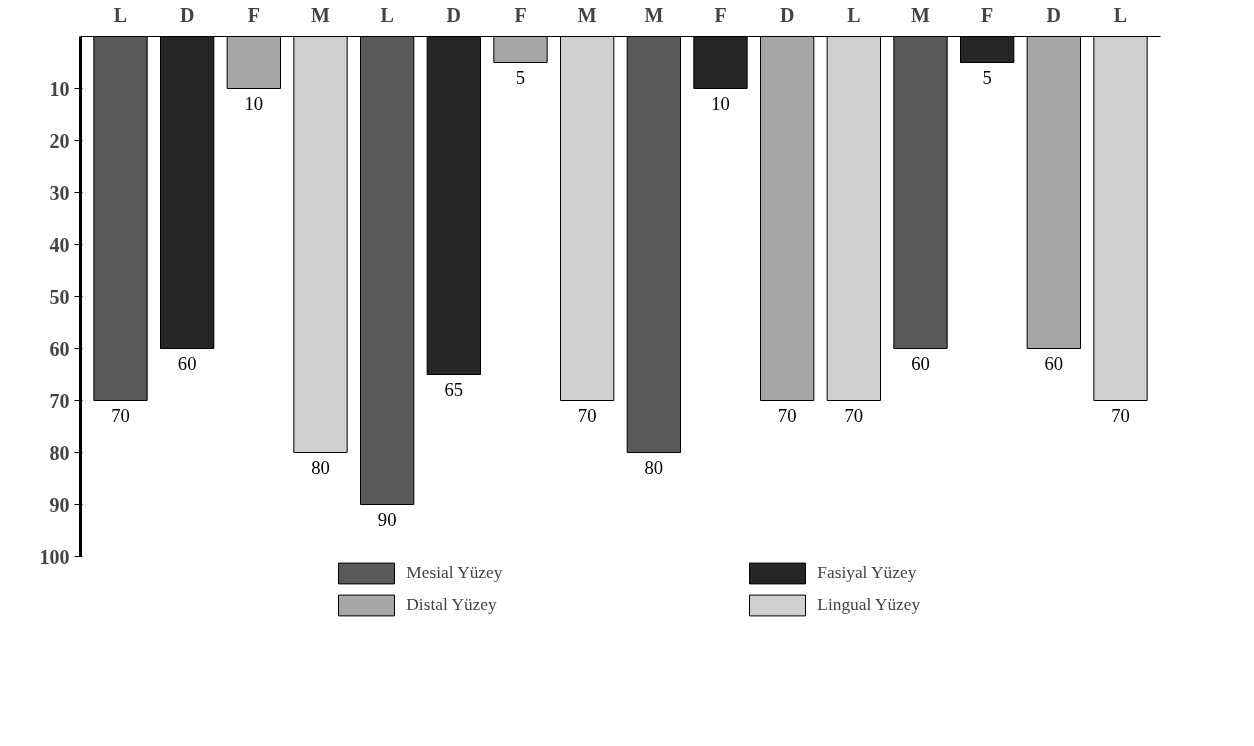  I want to click on y-tick-label: 70, so click(59, 400).